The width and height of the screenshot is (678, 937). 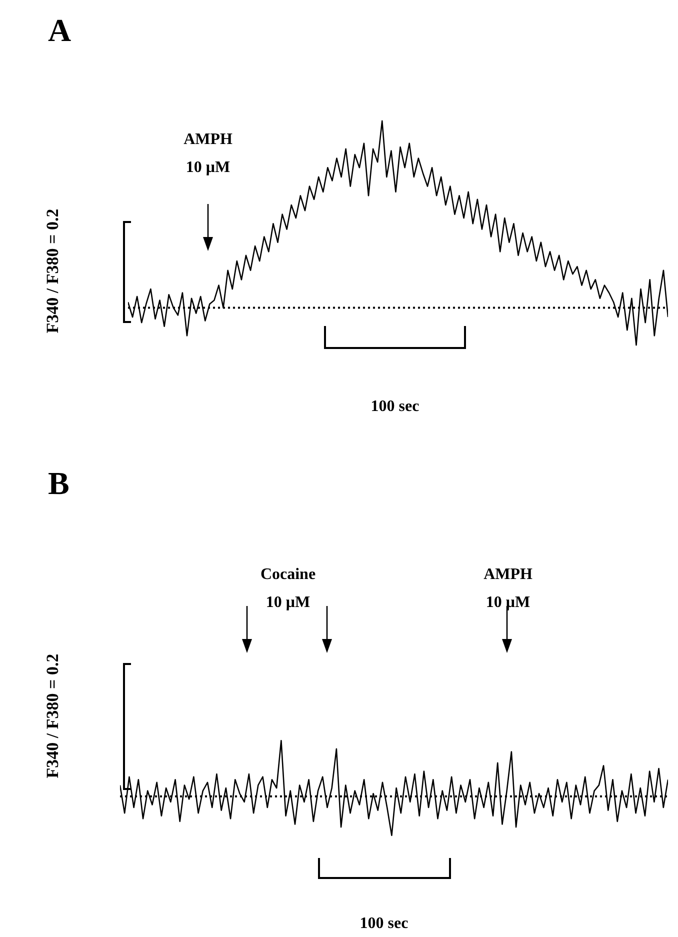 What do you see at coordinates (508, 589) in the screenshot?
I see `text: AMPH 10 μM` at bounding box center [508, 589].